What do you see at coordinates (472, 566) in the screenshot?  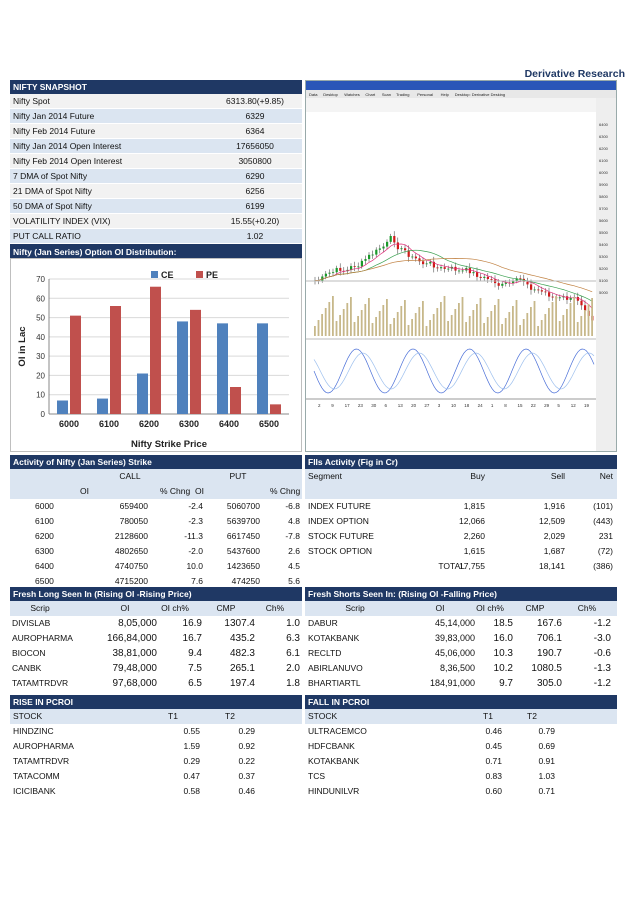 I see `fii-buy: 17,755` at bounding box center [472, 566].